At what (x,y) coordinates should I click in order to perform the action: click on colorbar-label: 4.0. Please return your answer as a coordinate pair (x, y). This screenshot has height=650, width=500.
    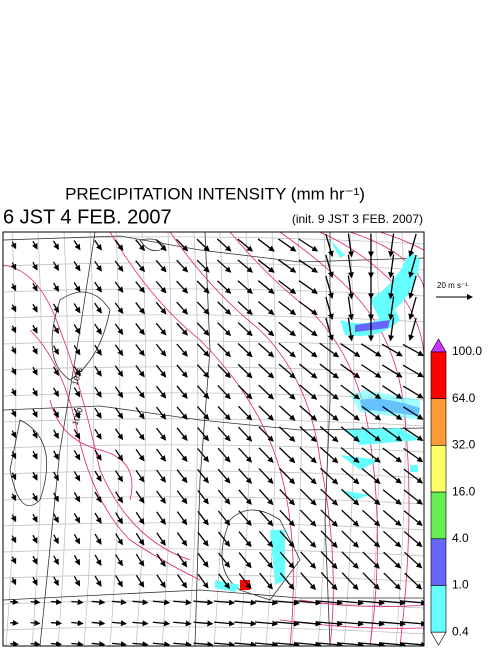
    Looking at the image, I should click on (460, 538).